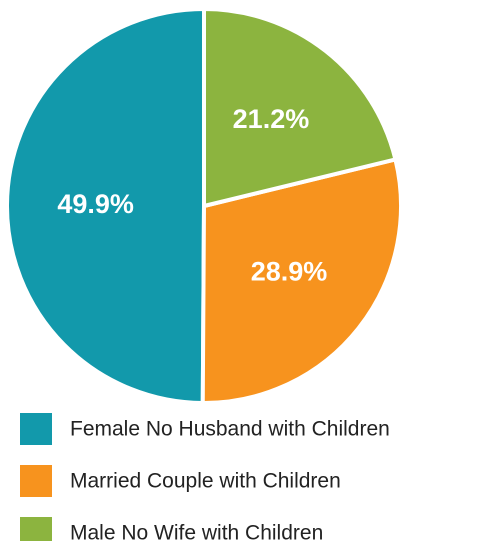 The width and height of the screenshot is (478, 541). Describe the element at coordinates (95, 204) in the screenshot. I see `slice-label: 49.9%` at that location.